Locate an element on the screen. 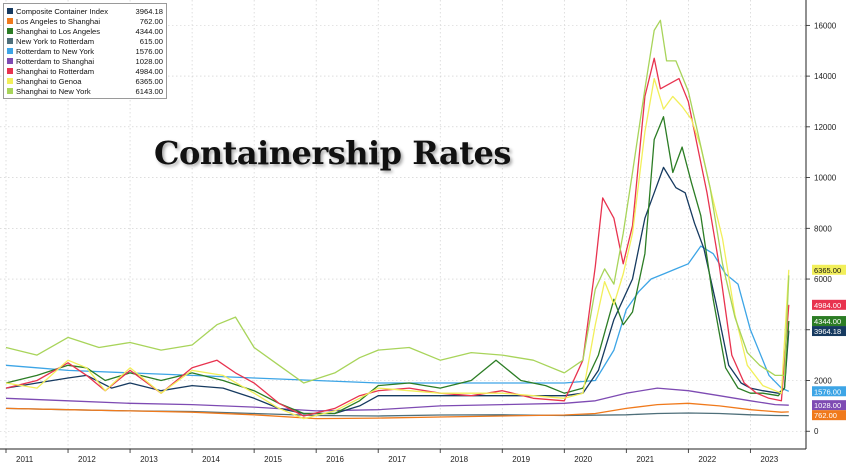  legend-value: 762.00 is located at coordinates (151, 21).